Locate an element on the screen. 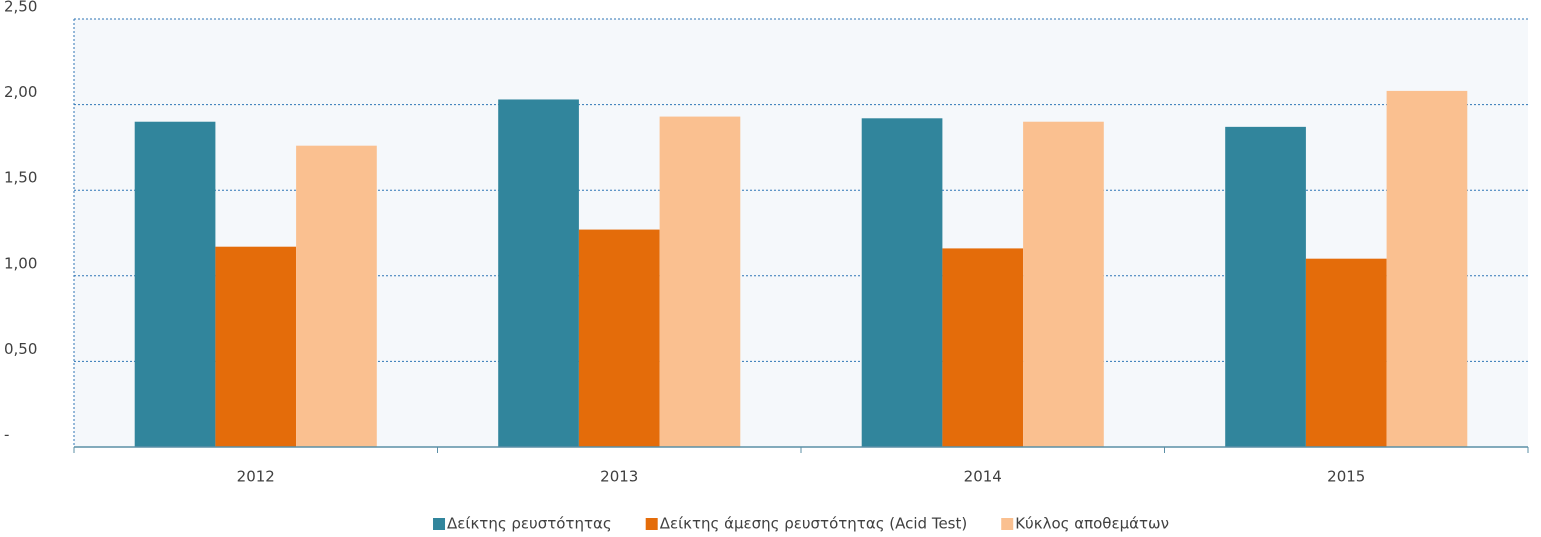  x-tick-label: 2015 is located at coordinates (1346, 477).